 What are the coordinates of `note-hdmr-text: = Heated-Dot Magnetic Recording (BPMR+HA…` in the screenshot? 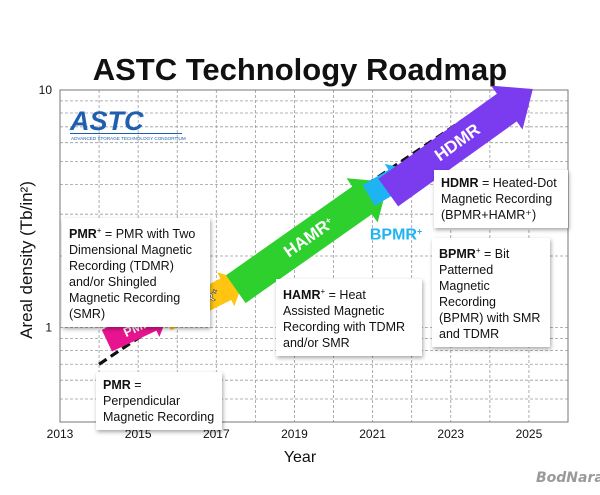 It's located at (499, 199).